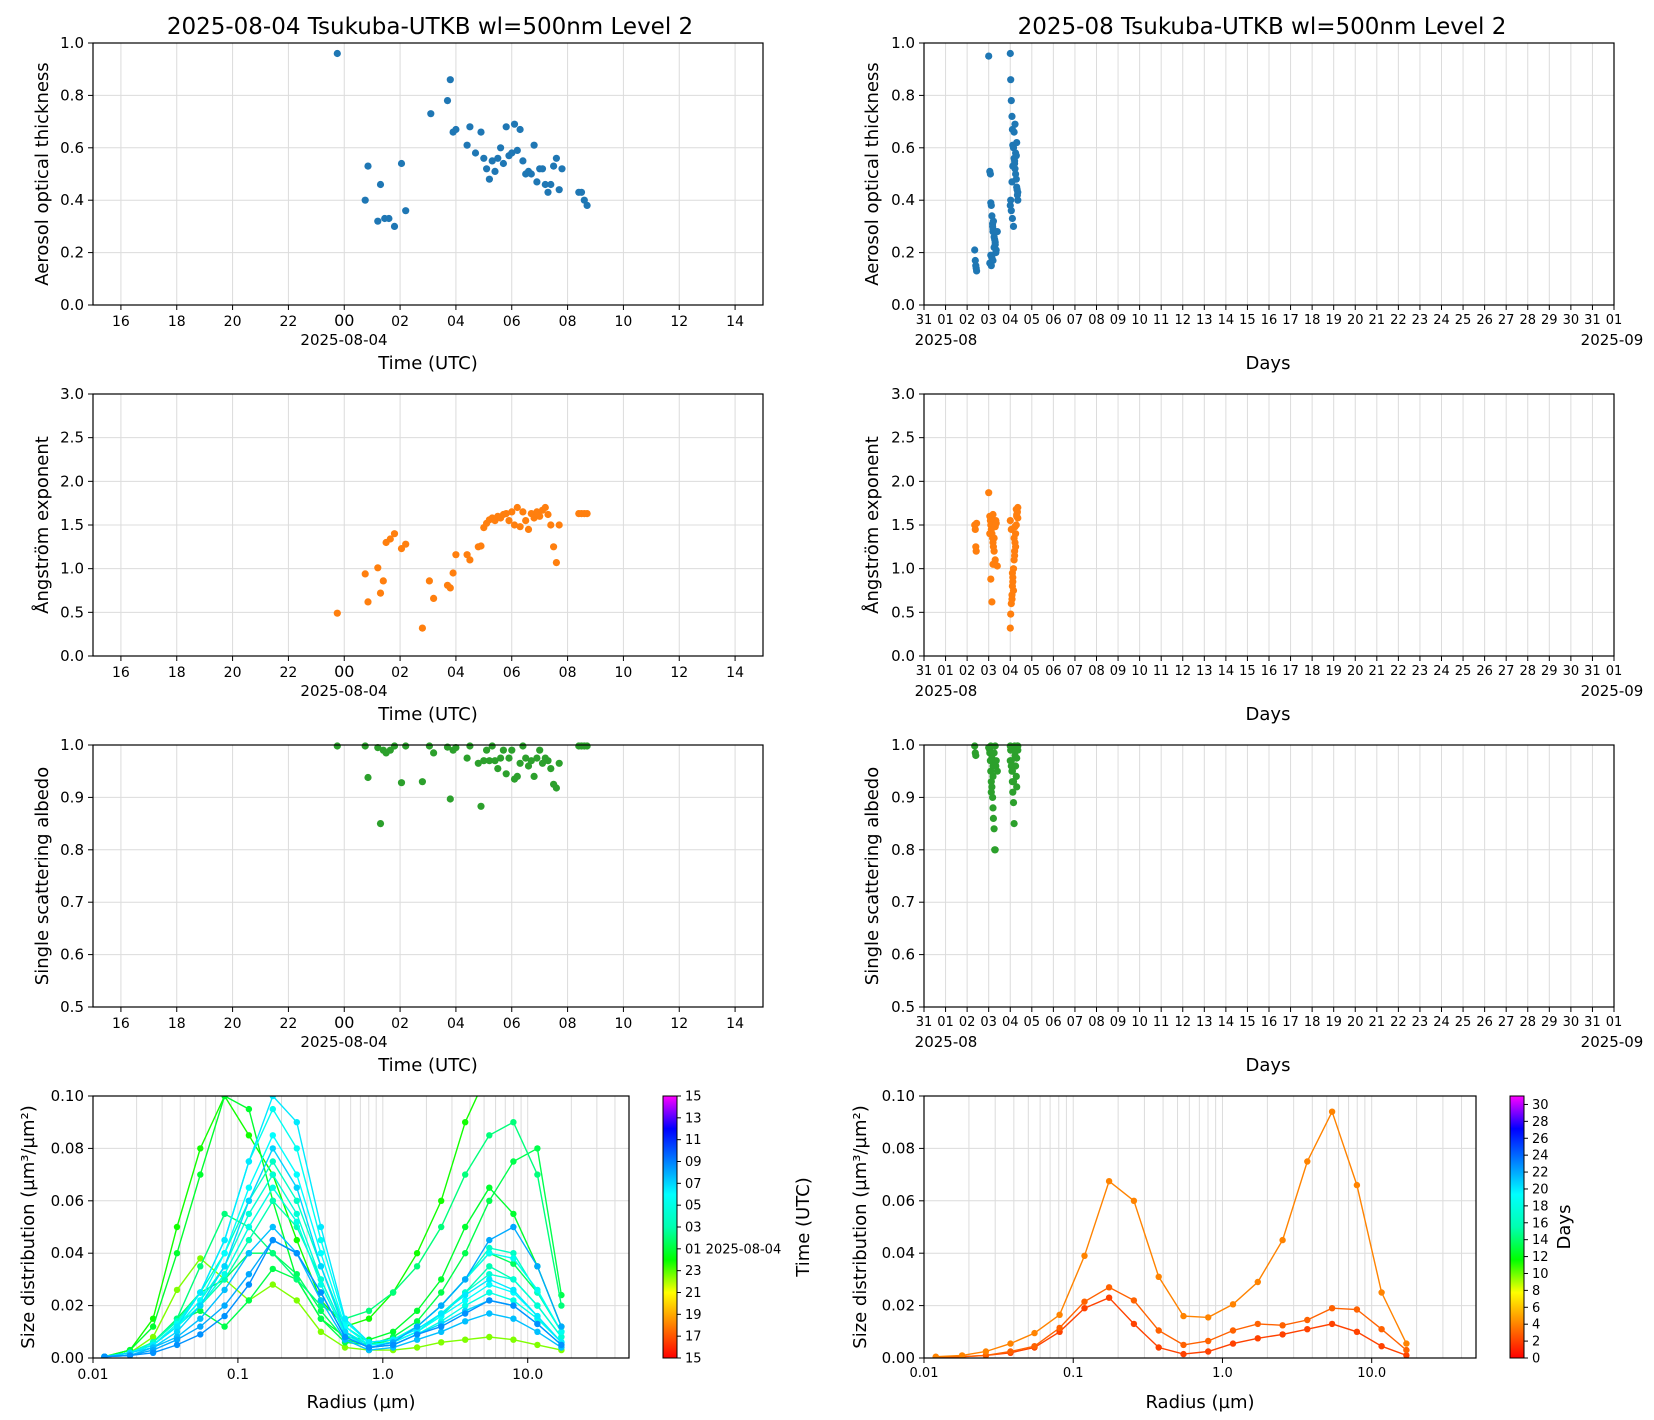 The height and width of the screenshot is (1420, 1654). I want to click on y-tick-label: 0.0, so click(72, 305).